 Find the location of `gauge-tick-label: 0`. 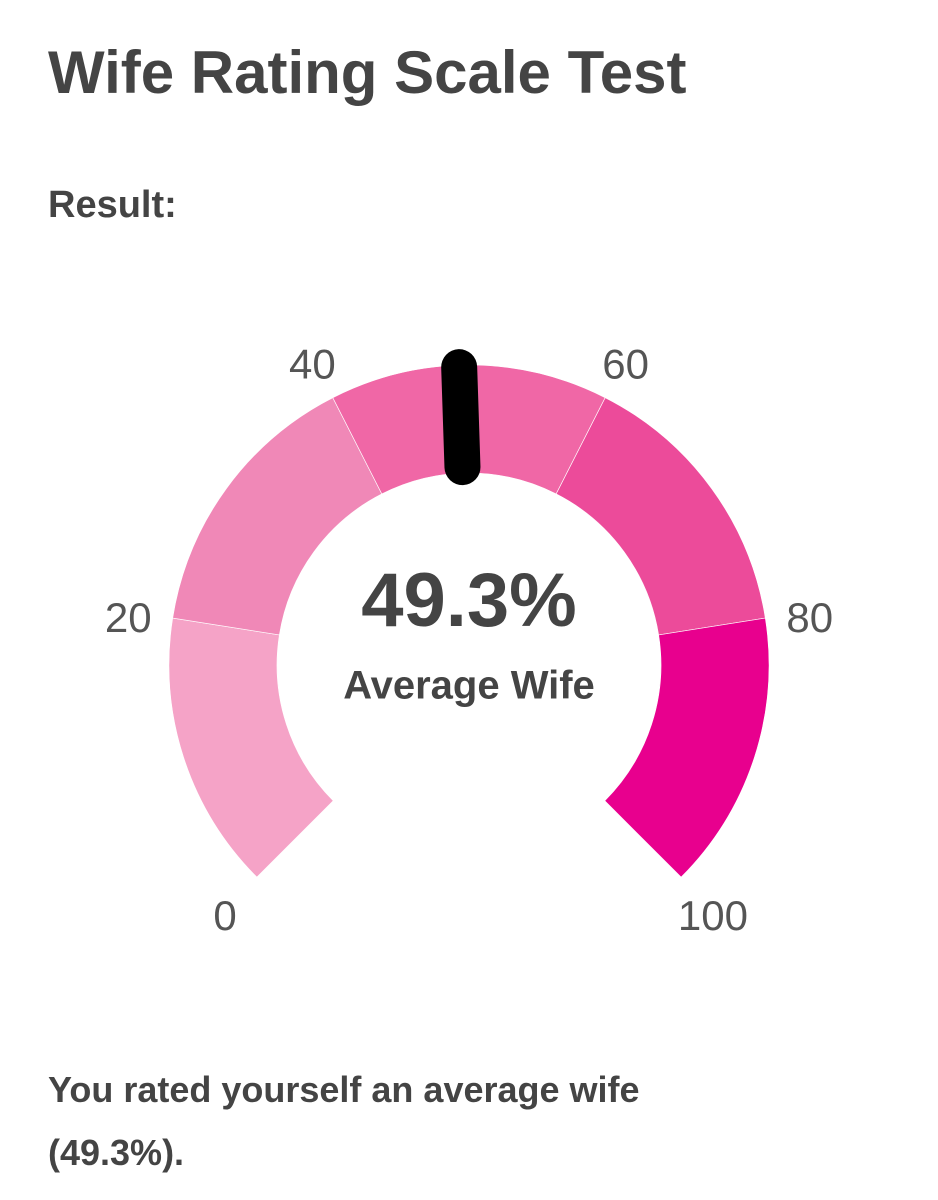

gauge-tick-label: 0 is located at coordinates (224, 915).